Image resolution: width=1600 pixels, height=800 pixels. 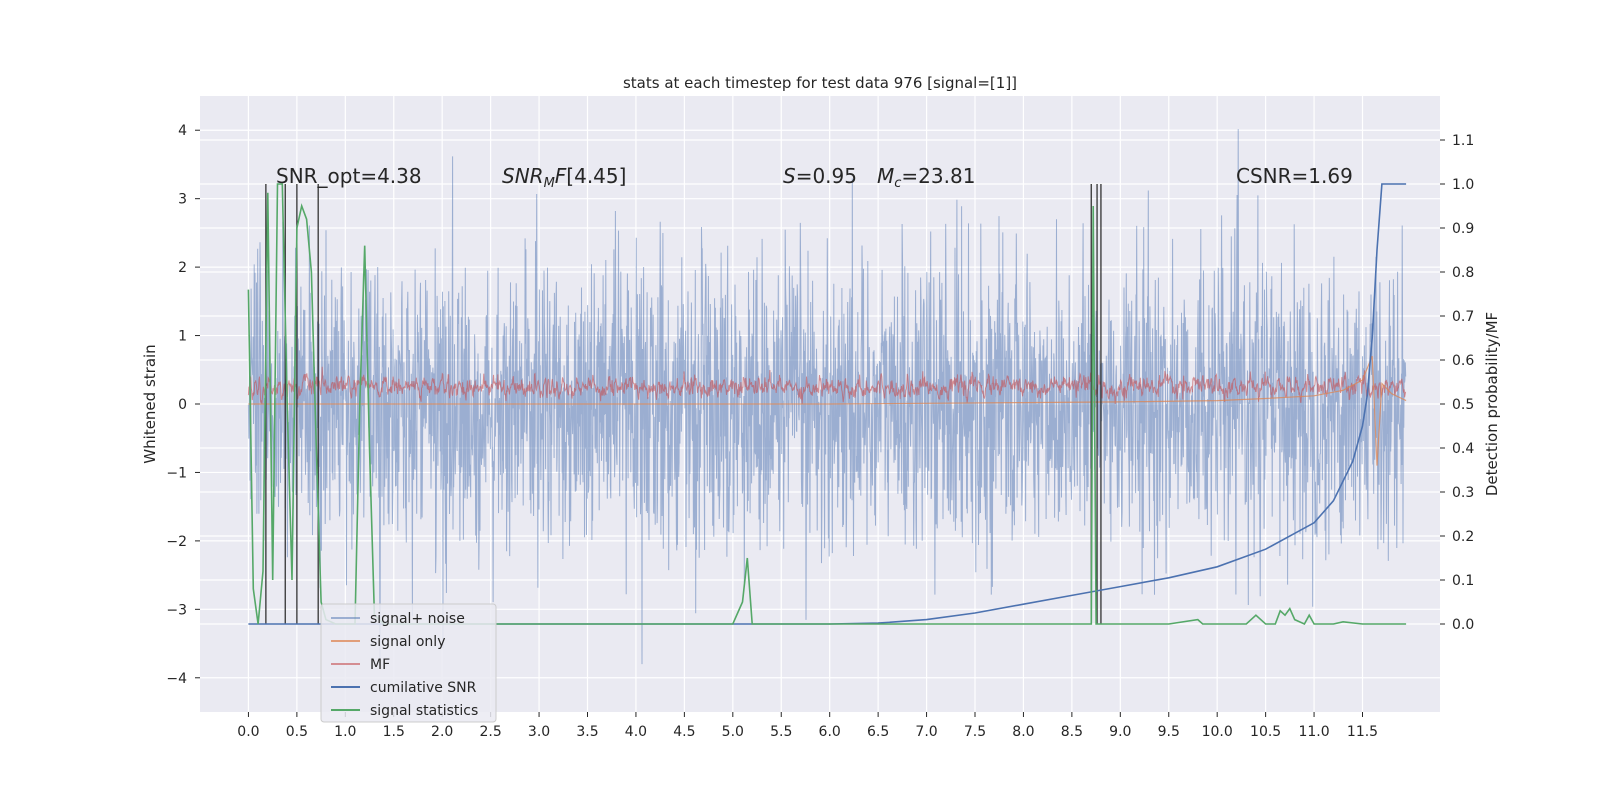 What do you see at coordinates (1492, 404) in the screenshot?
I see `y2-axis-label: Detection probability/MF` at bounding box center [1492, 404].